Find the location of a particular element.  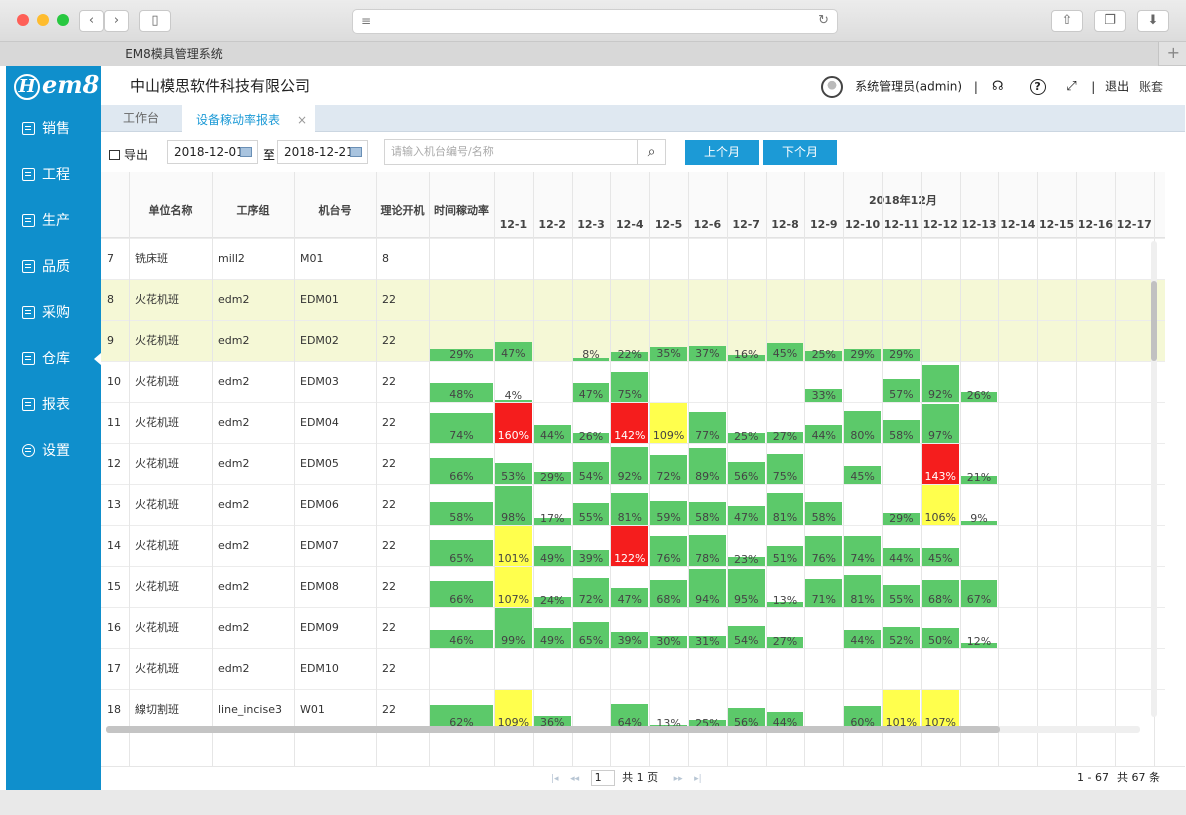

date-to-input: 2018-12-21 is located at coordinates (322, 152).